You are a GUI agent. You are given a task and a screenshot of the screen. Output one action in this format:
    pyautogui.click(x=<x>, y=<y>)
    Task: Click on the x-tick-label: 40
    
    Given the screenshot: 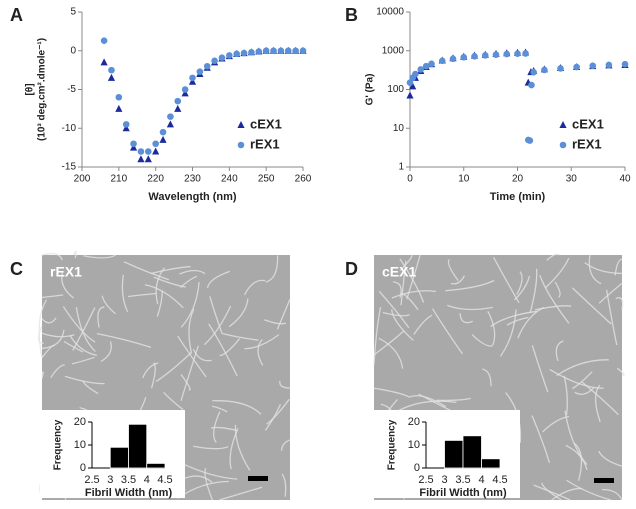 What is the action you would take?
    pyautogui.click(x=625, y=179)
    